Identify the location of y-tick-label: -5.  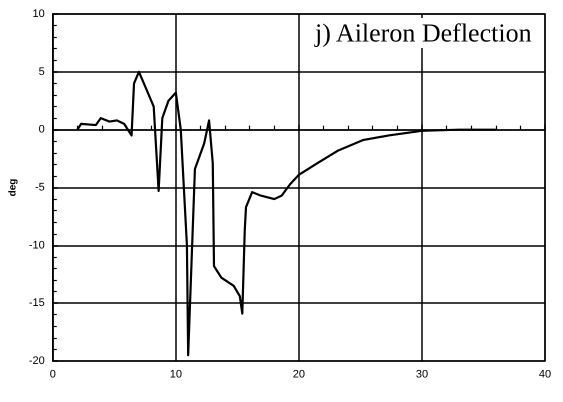
(40, 188).